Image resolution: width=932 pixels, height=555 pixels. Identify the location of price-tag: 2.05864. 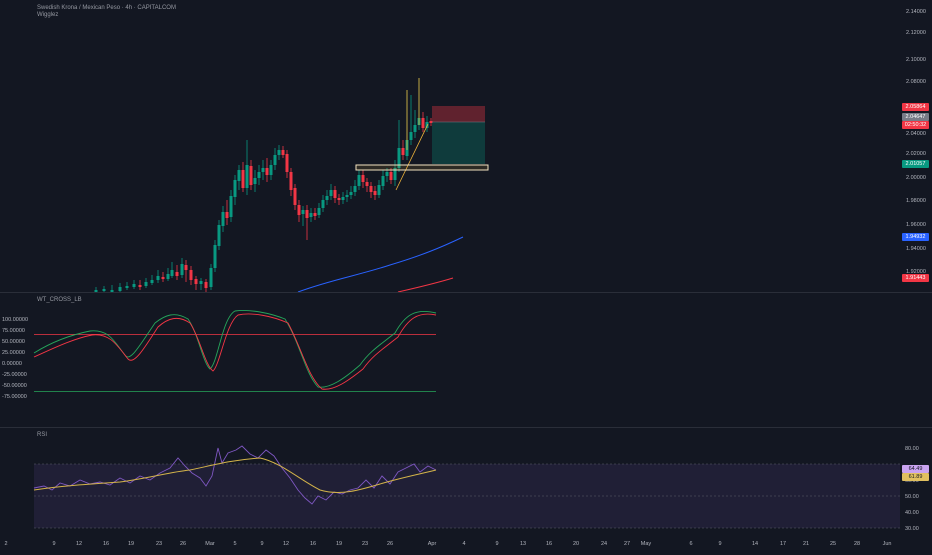
(915, 107).